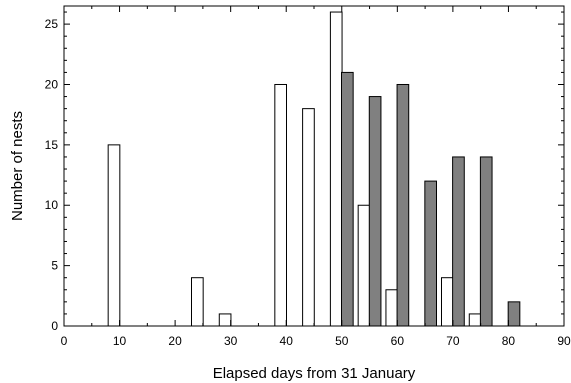 Image resolution: width=571 pixels, height=383 pixels. I want to click on x-axis-label: Elapsed days from 31 January, so click(314, 373).